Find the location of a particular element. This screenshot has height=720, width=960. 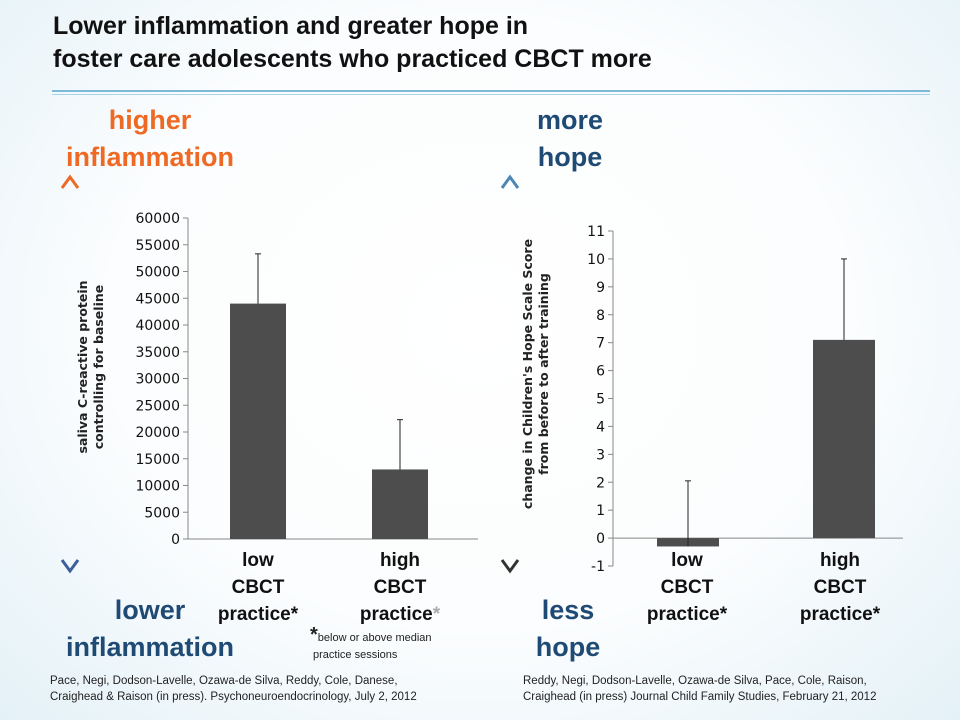

less-label: less is located at coordinates (568, 610).